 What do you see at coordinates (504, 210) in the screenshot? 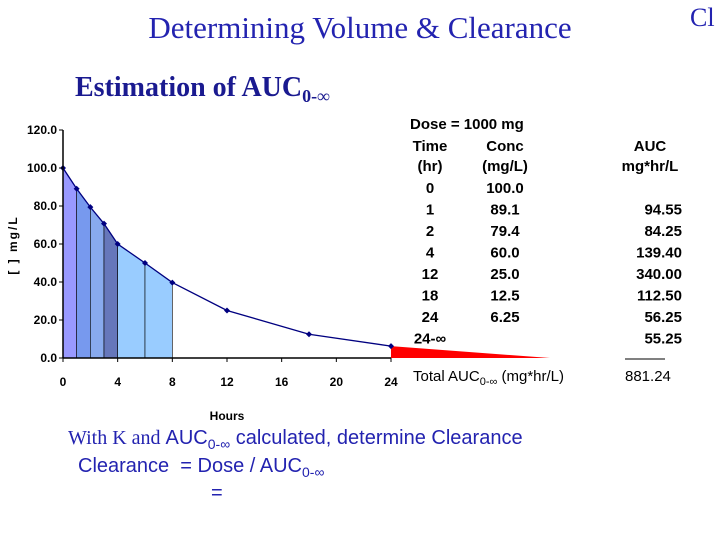
I see `table-cell: 89.1` at bounding box center [504, 210].